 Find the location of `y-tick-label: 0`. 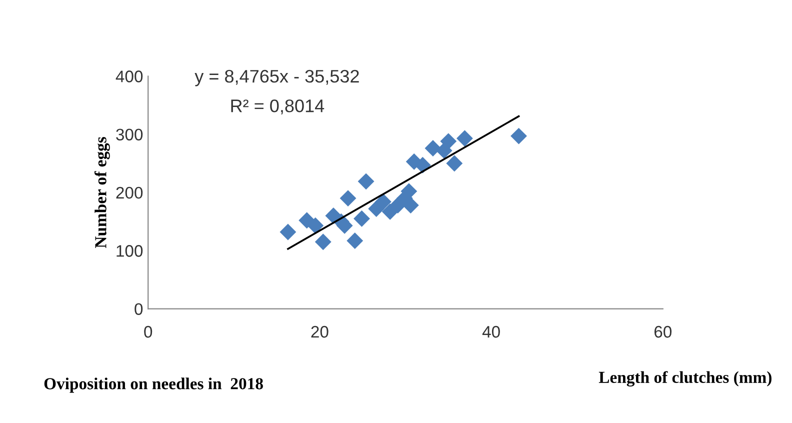

y-tick-label: 0 is located at coordinates (138, 309).